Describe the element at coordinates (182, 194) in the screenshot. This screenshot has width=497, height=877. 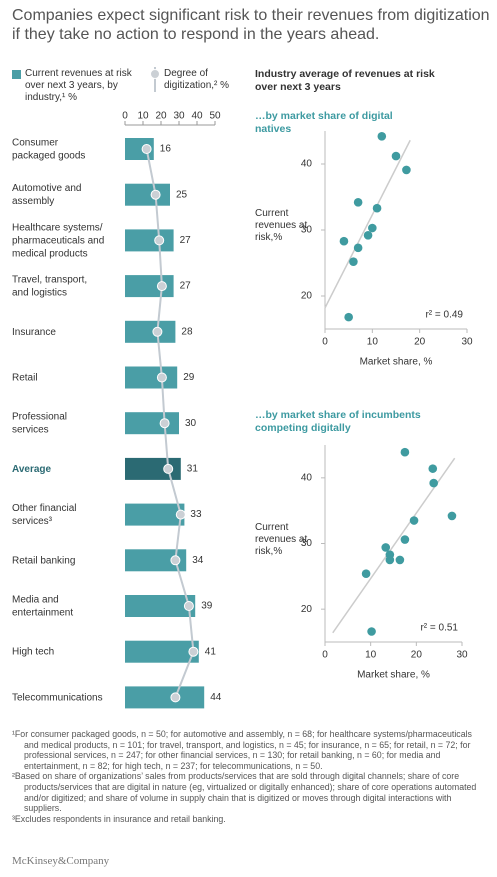
I see `value-label: 25` at that location.